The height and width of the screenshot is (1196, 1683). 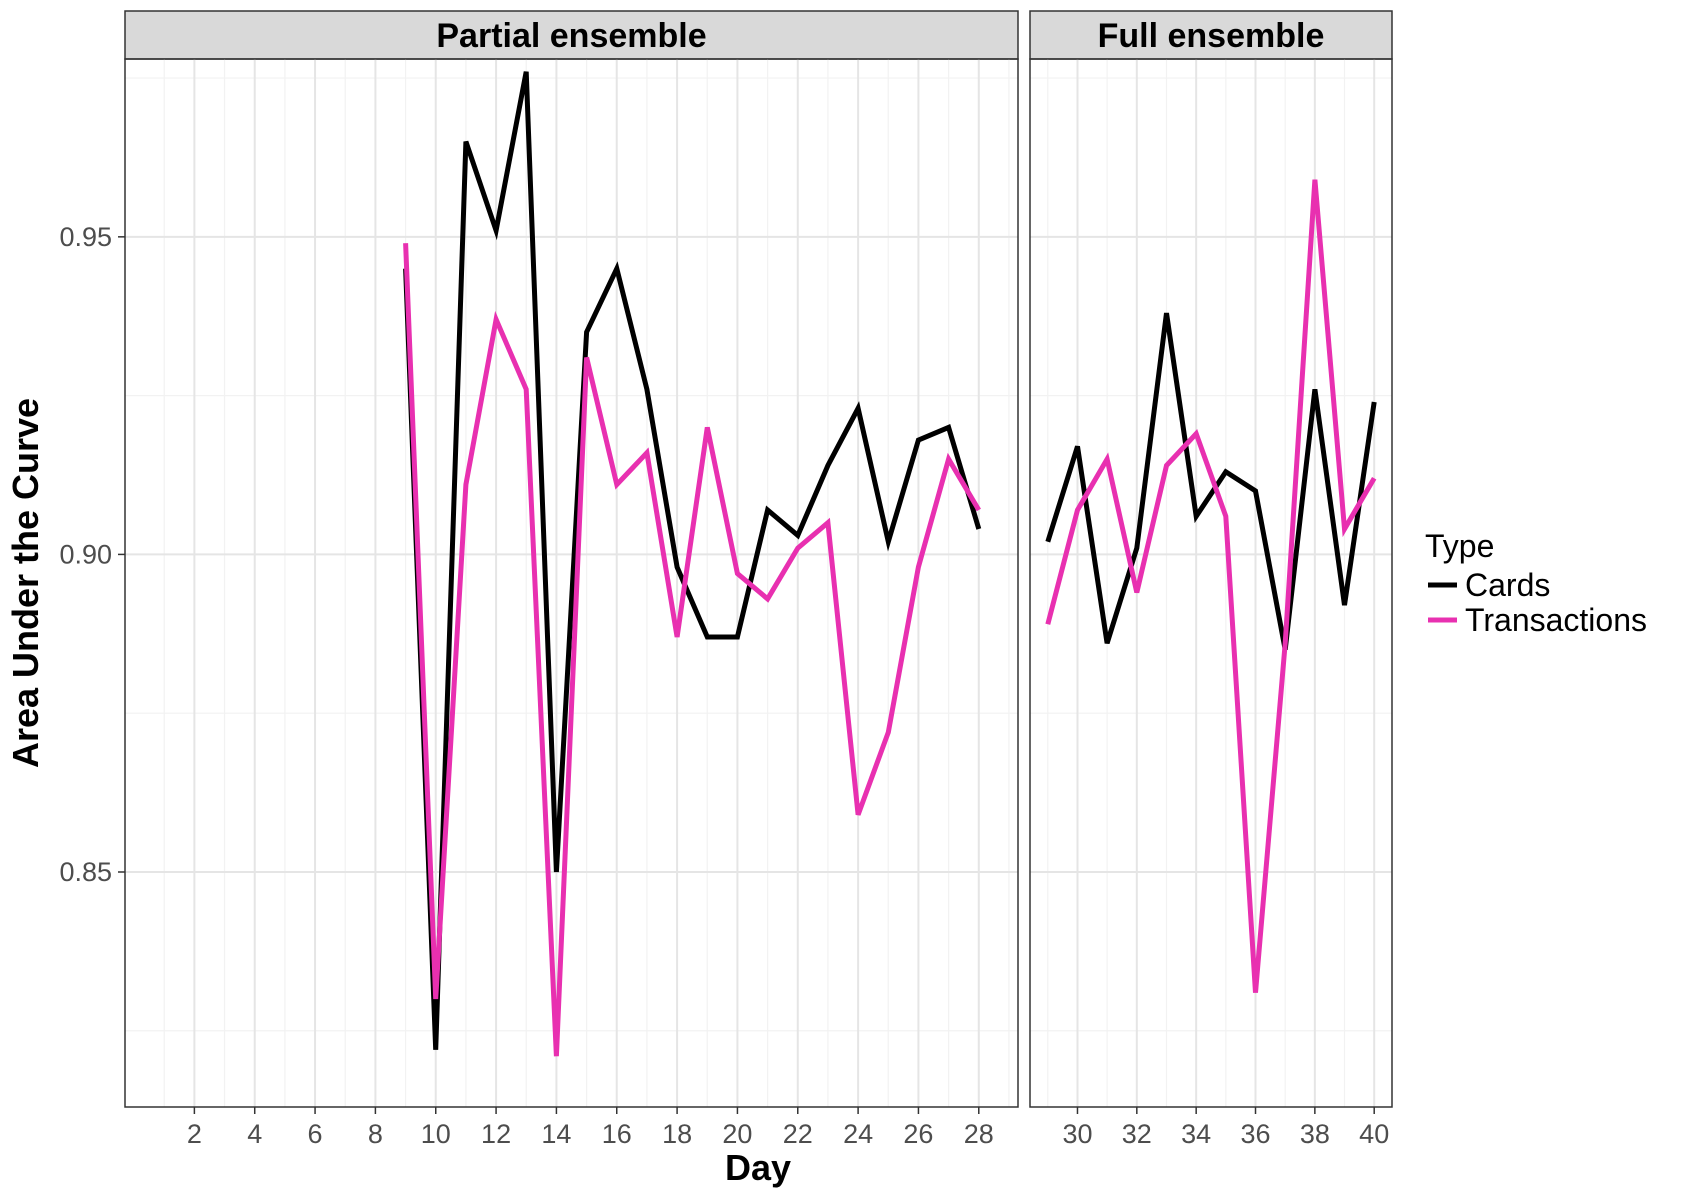 I want to click on x-tick-label: 14, so click(x=556, y=1134).